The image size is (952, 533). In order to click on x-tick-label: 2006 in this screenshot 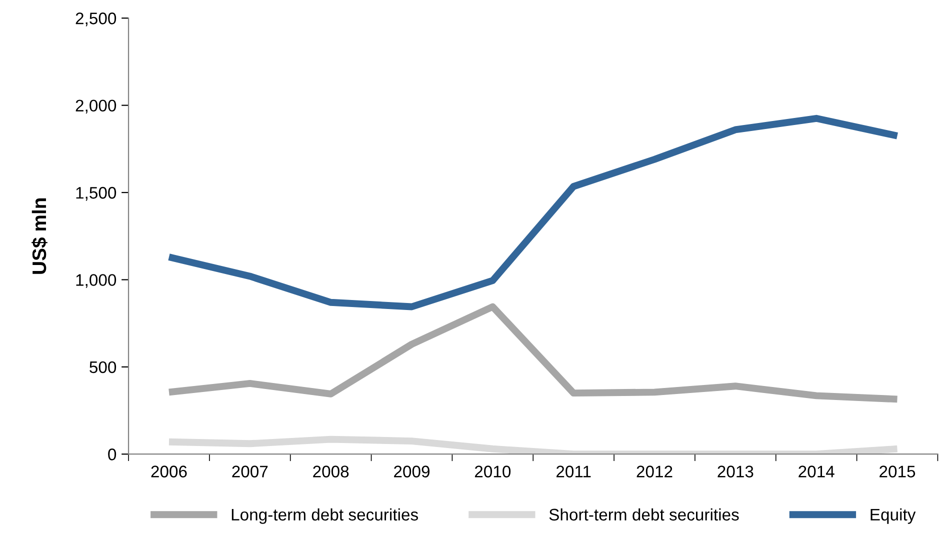, I will do `click(169, 472)`.